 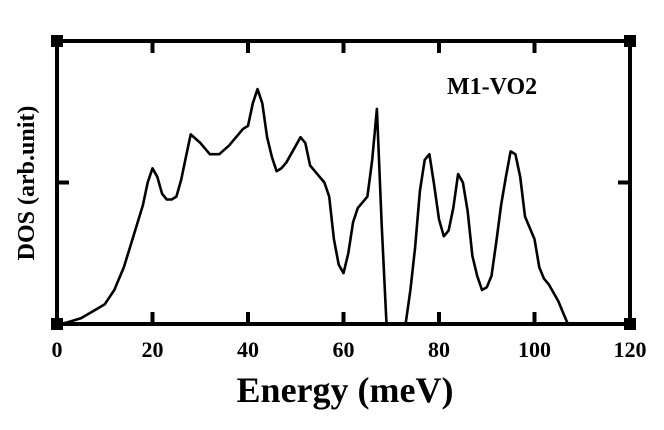 I want to click on series-annotation: M1-VO2, so click(x=492, y=87).